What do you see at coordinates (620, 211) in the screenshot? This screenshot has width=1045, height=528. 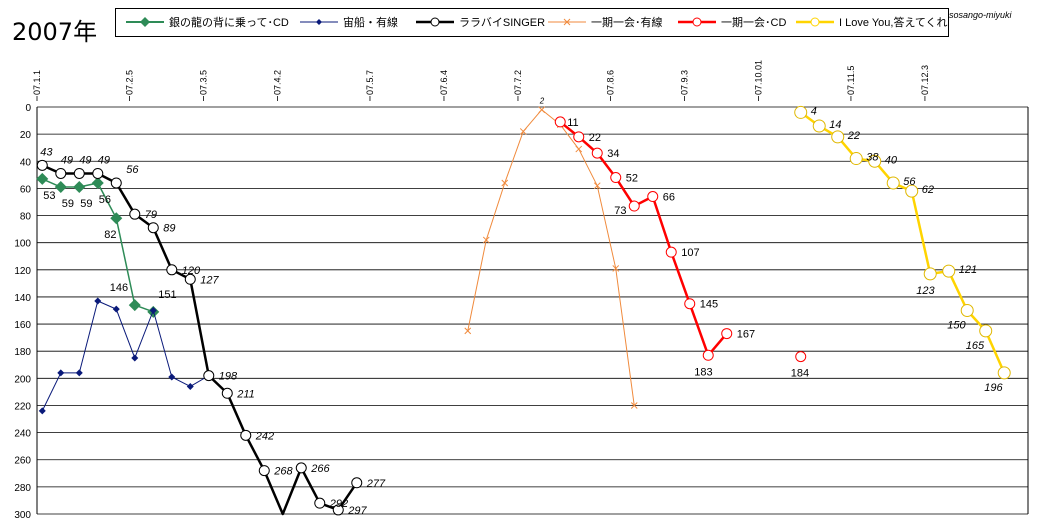 I see `data-label: 73` at bounding box center [620, 211].